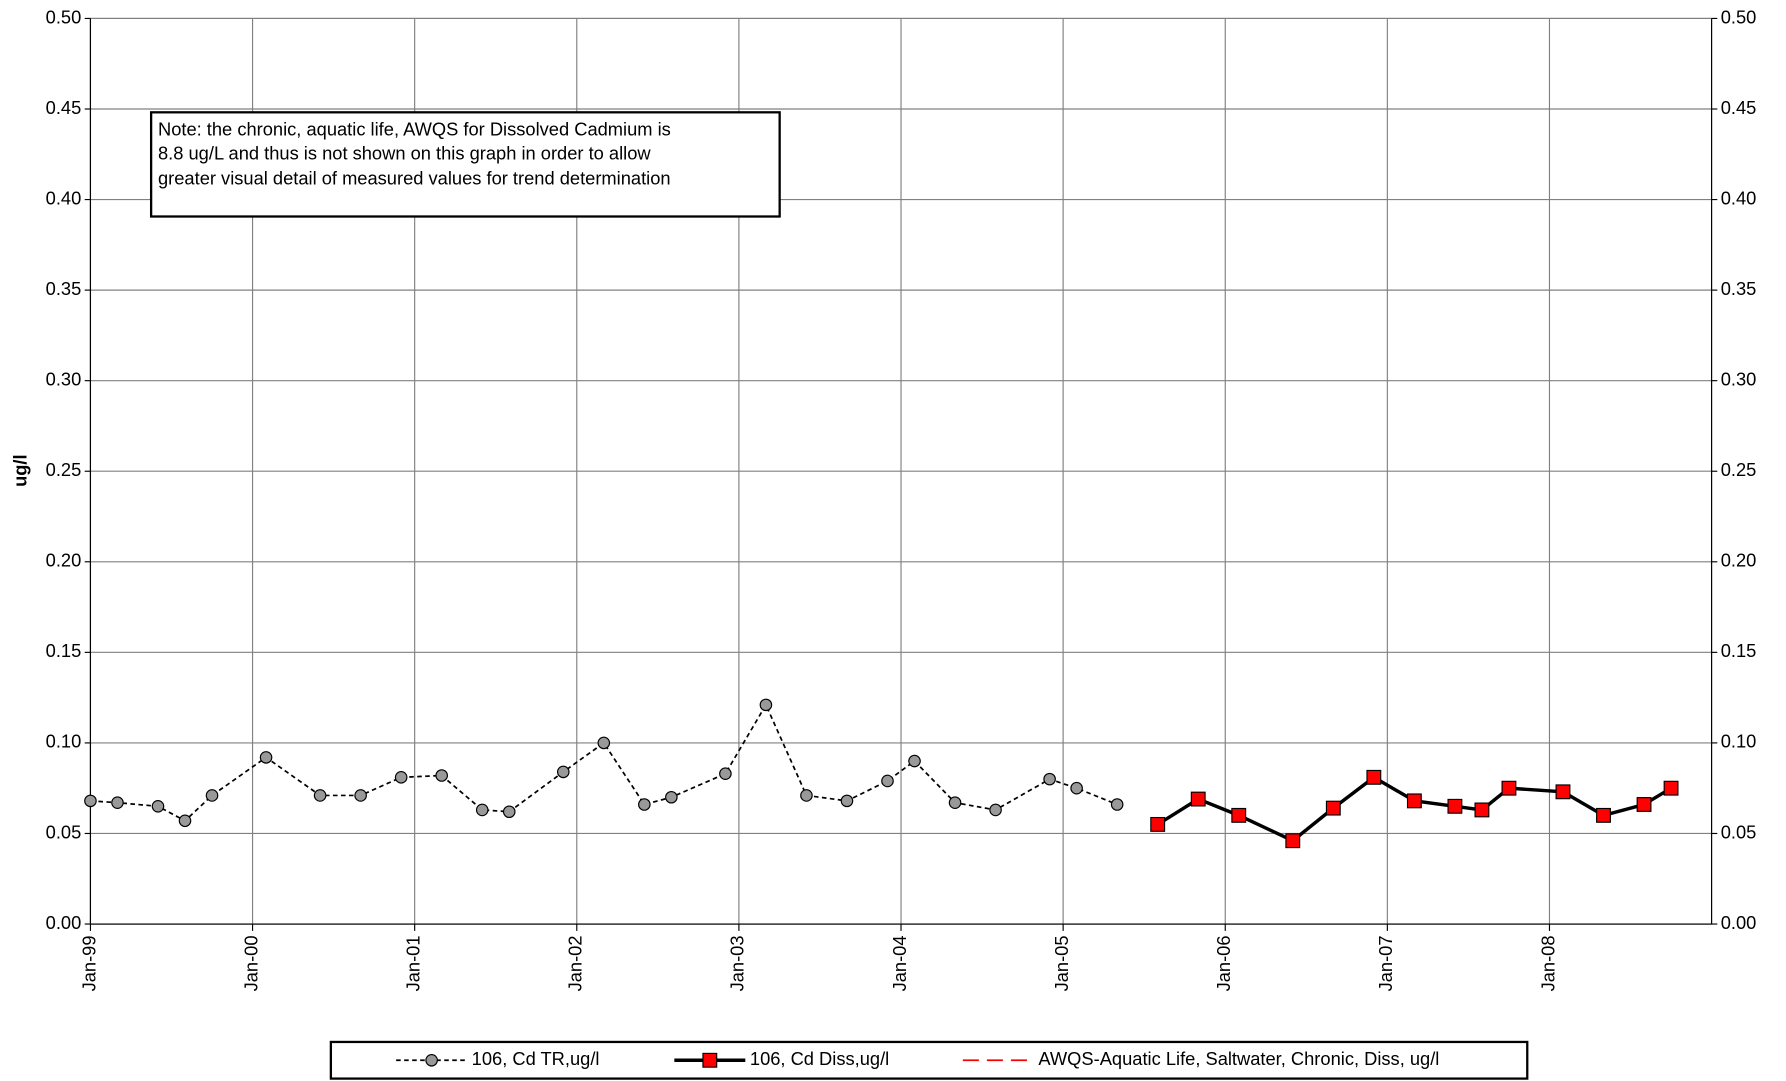 The image size is (1786, 1081). What do you see at coordinates (1739, 922) in the screenshot?
I see `y2-tick-label: 0.00` at bounding box center [1739, 922].